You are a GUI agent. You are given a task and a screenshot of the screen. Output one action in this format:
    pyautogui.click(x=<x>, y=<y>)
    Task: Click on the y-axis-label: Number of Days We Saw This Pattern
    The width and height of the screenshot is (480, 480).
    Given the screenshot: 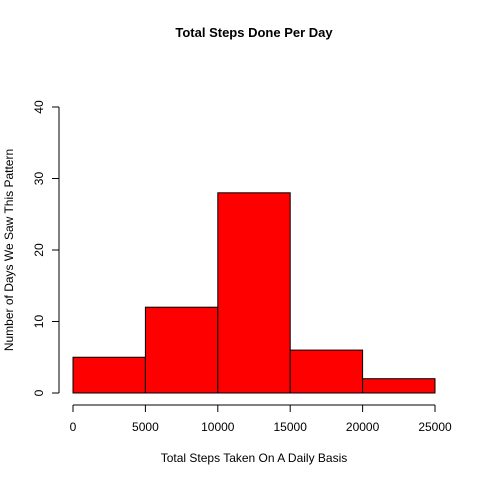 What is the action you would take?
    pyautogui.click(x=9, y=250)
    